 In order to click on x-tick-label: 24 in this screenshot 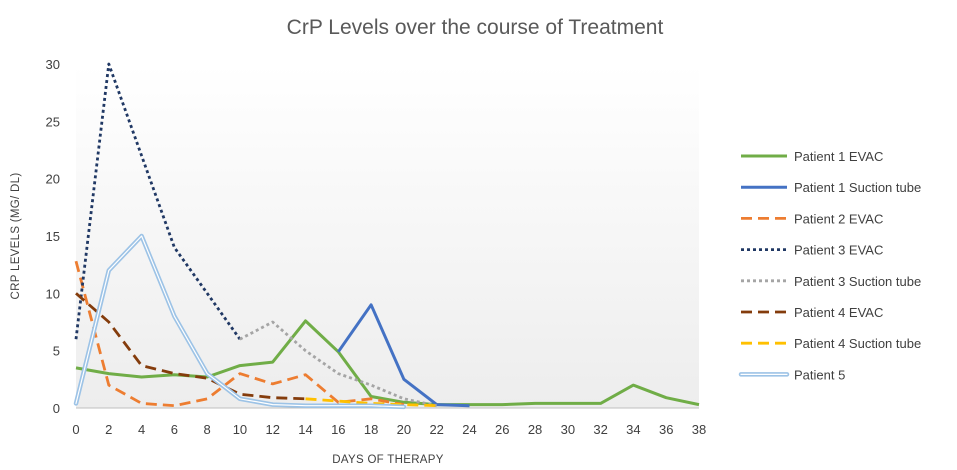, I will do `click(469, 429)`.